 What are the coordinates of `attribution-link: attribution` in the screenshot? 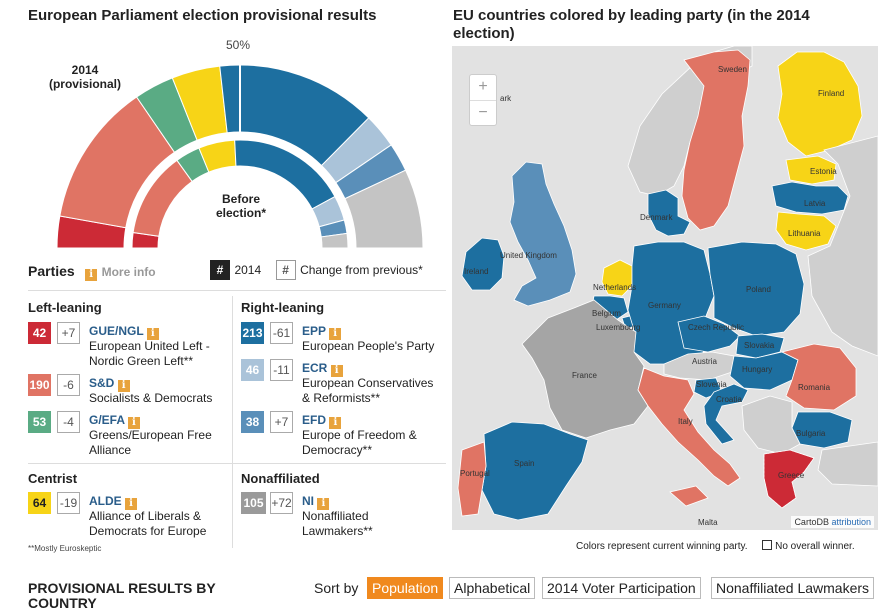 It's located at (851, 522).